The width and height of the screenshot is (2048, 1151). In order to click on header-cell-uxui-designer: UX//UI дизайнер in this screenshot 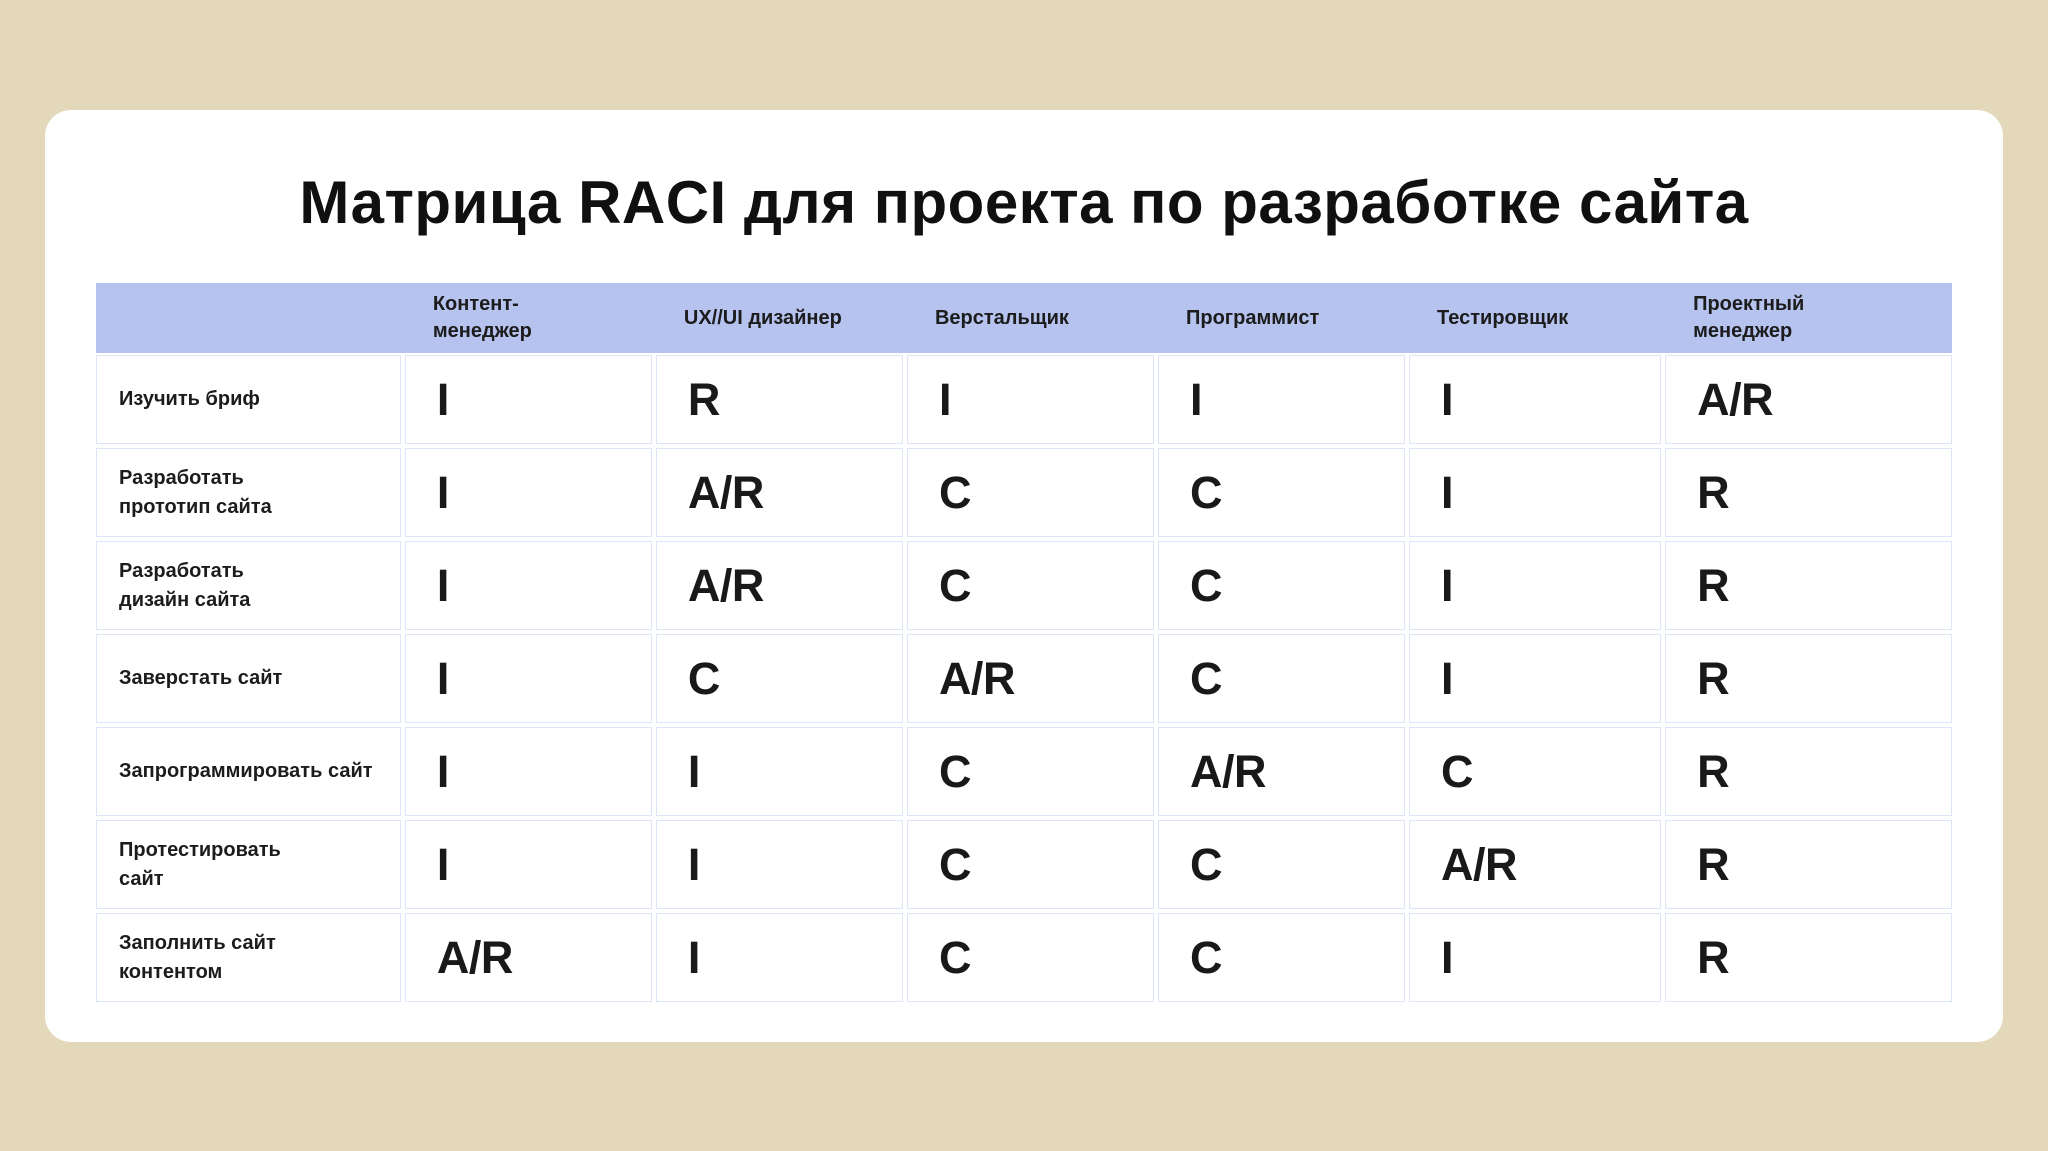, I will do `click(762, 317)`.